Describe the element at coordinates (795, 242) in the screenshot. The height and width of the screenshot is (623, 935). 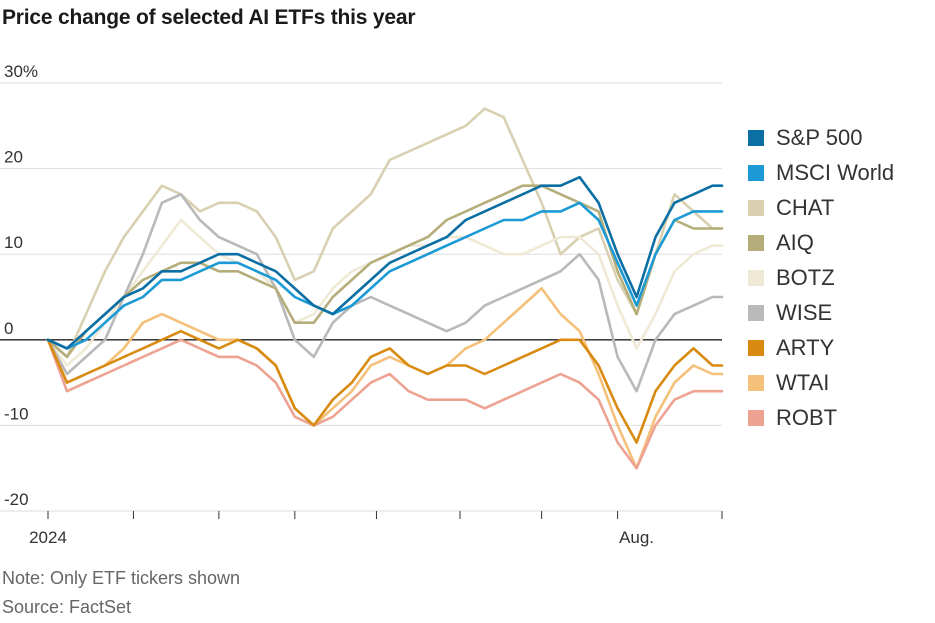
I see `legend-label: AIQ` at that location.